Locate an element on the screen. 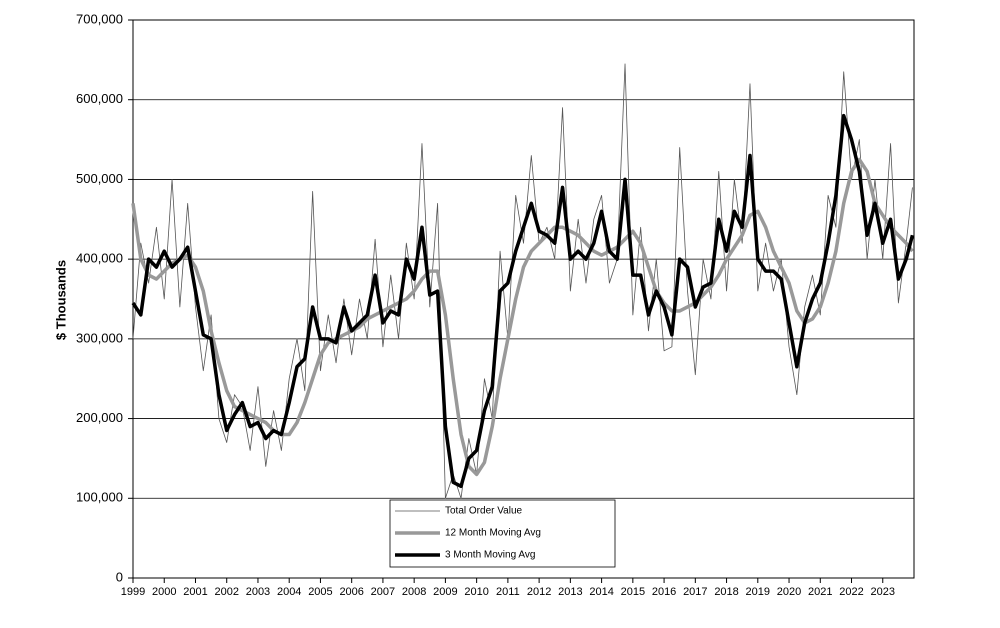 This screenshot has height=628, width=1000. y-tick-label: 0 is located at coordinates (119, 576).